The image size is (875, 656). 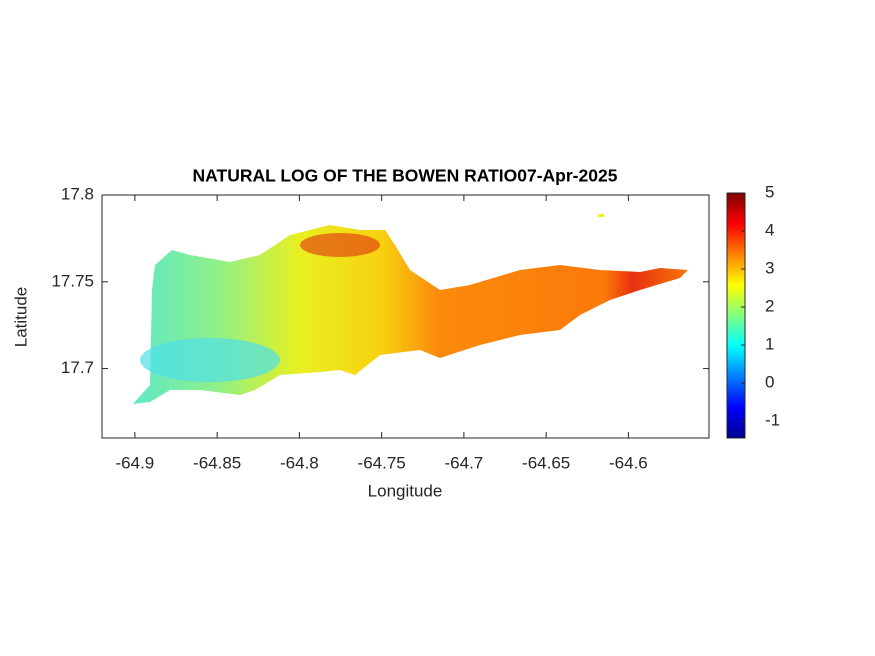 I want to click on x-tick-label: -64.85, so click(x=217, y=462).